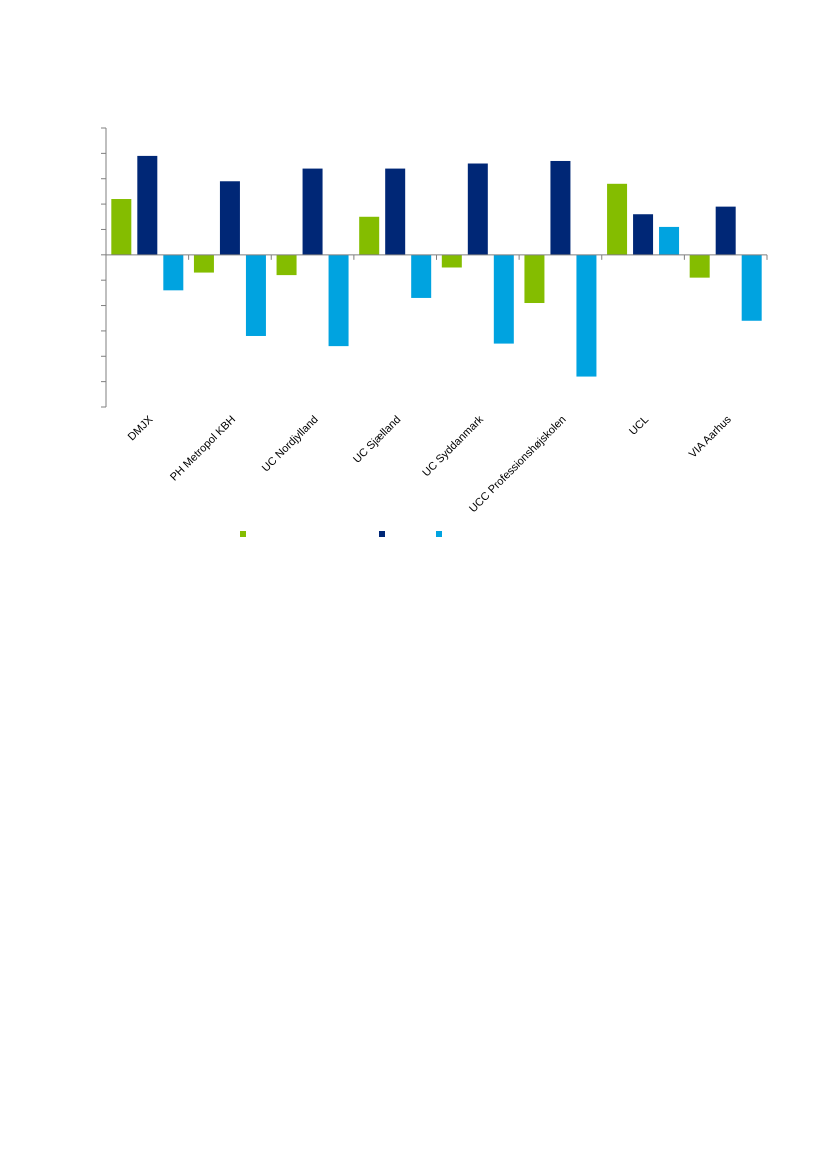 The width and height of the screenshot is (826, 1169). I want to click on x-tick-label: DMJX, so click(141, 428).